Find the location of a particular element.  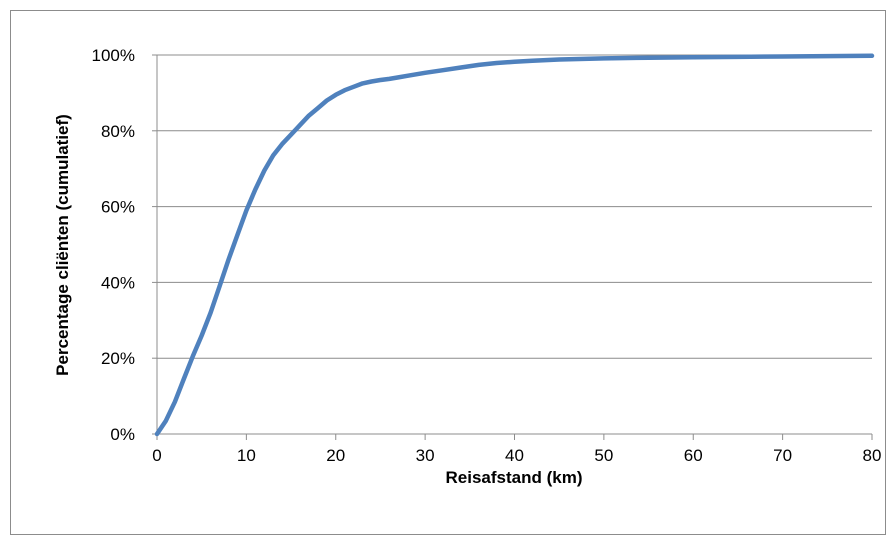

y-axis-title: Percentage cliënten (cumulatief) is located at coordinates (62, 245).